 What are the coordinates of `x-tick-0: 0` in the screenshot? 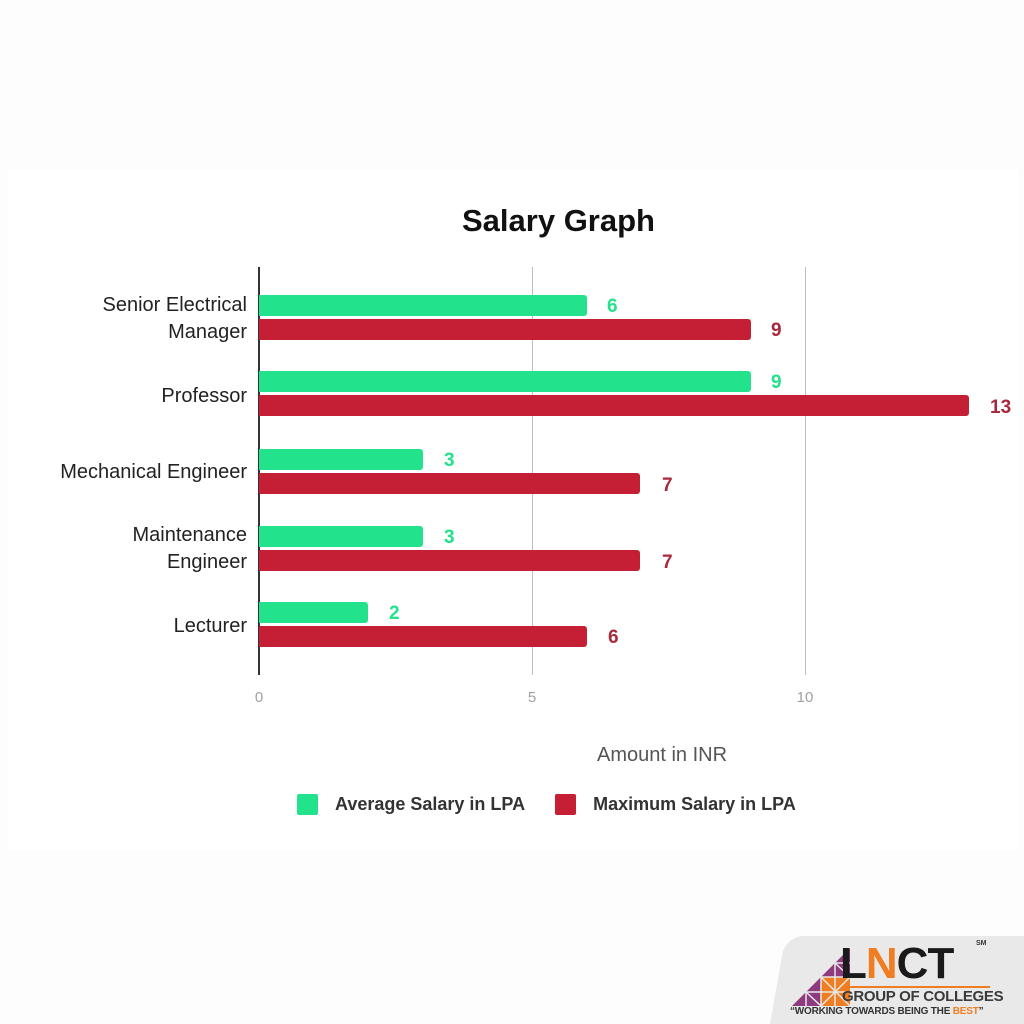 It's located at (259, 697).